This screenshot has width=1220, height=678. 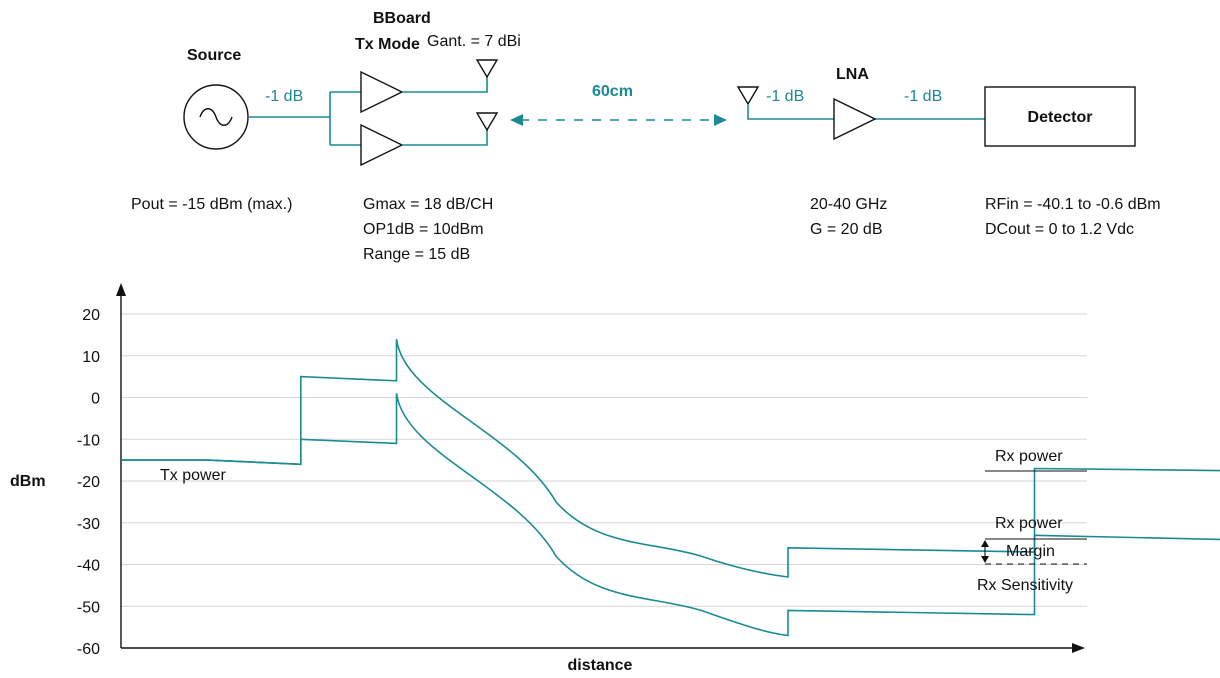 I want to click on y-tick-label: -50, so click(x=88, y=607).